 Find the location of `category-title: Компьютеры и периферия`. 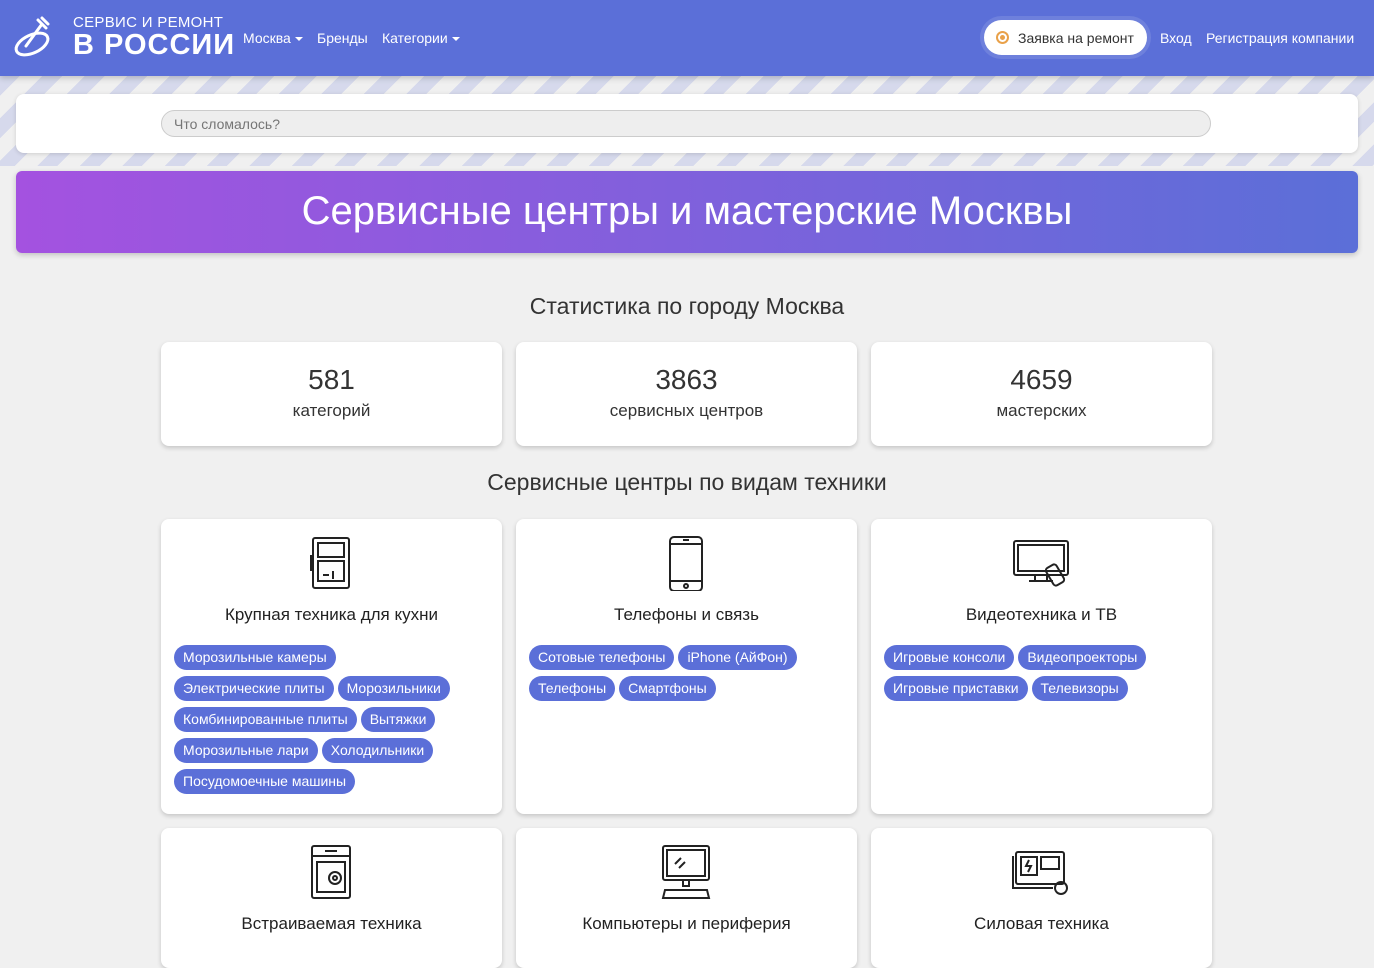

category-title: Компьютеры и периферия is located at coordinates (686, 923).